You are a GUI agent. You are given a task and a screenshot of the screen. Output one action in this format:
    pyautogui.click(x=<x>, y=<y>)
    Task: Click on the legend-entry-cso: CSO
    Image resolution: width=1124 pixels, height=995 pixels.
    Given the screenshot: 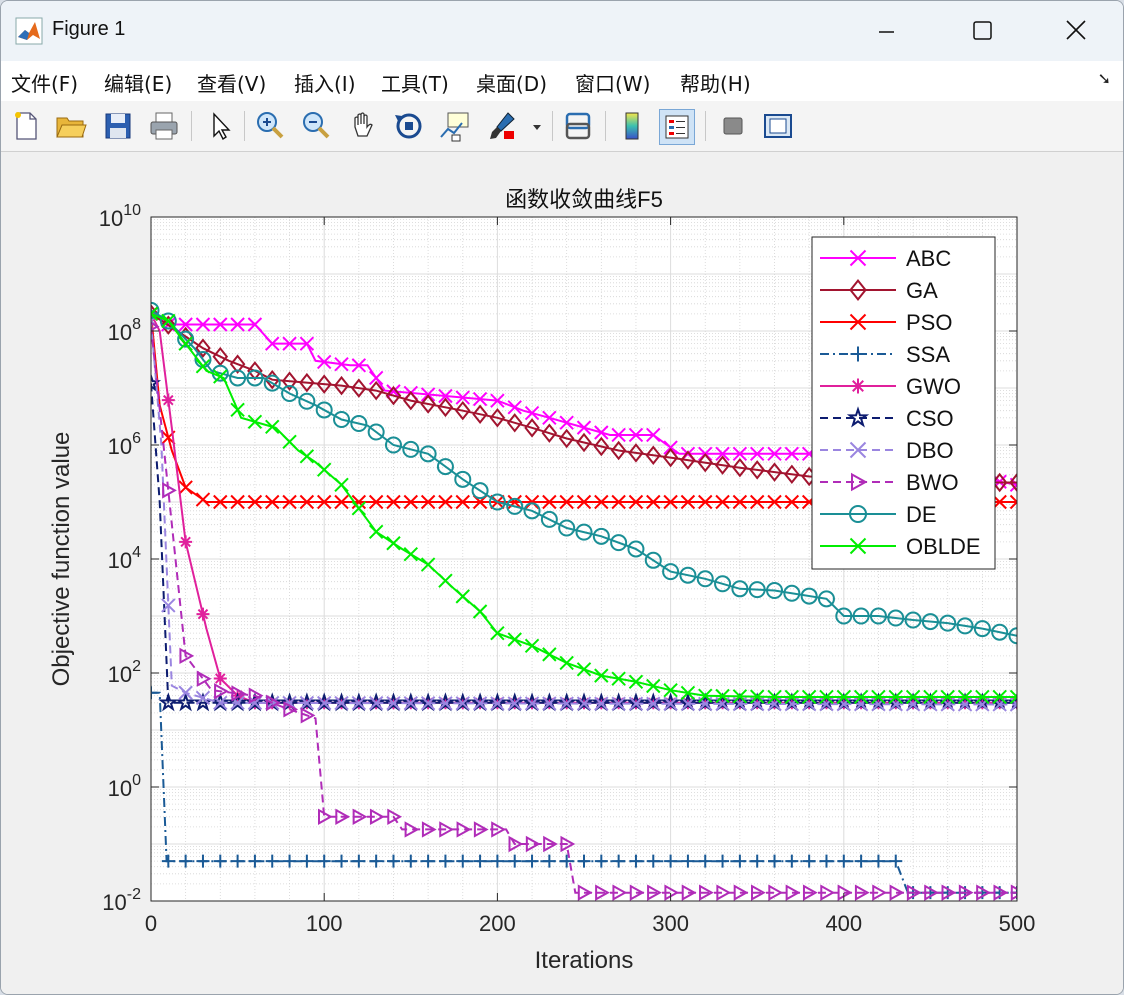 What is the action you would take?
    pyautogui.click(x=887, y=418)
    